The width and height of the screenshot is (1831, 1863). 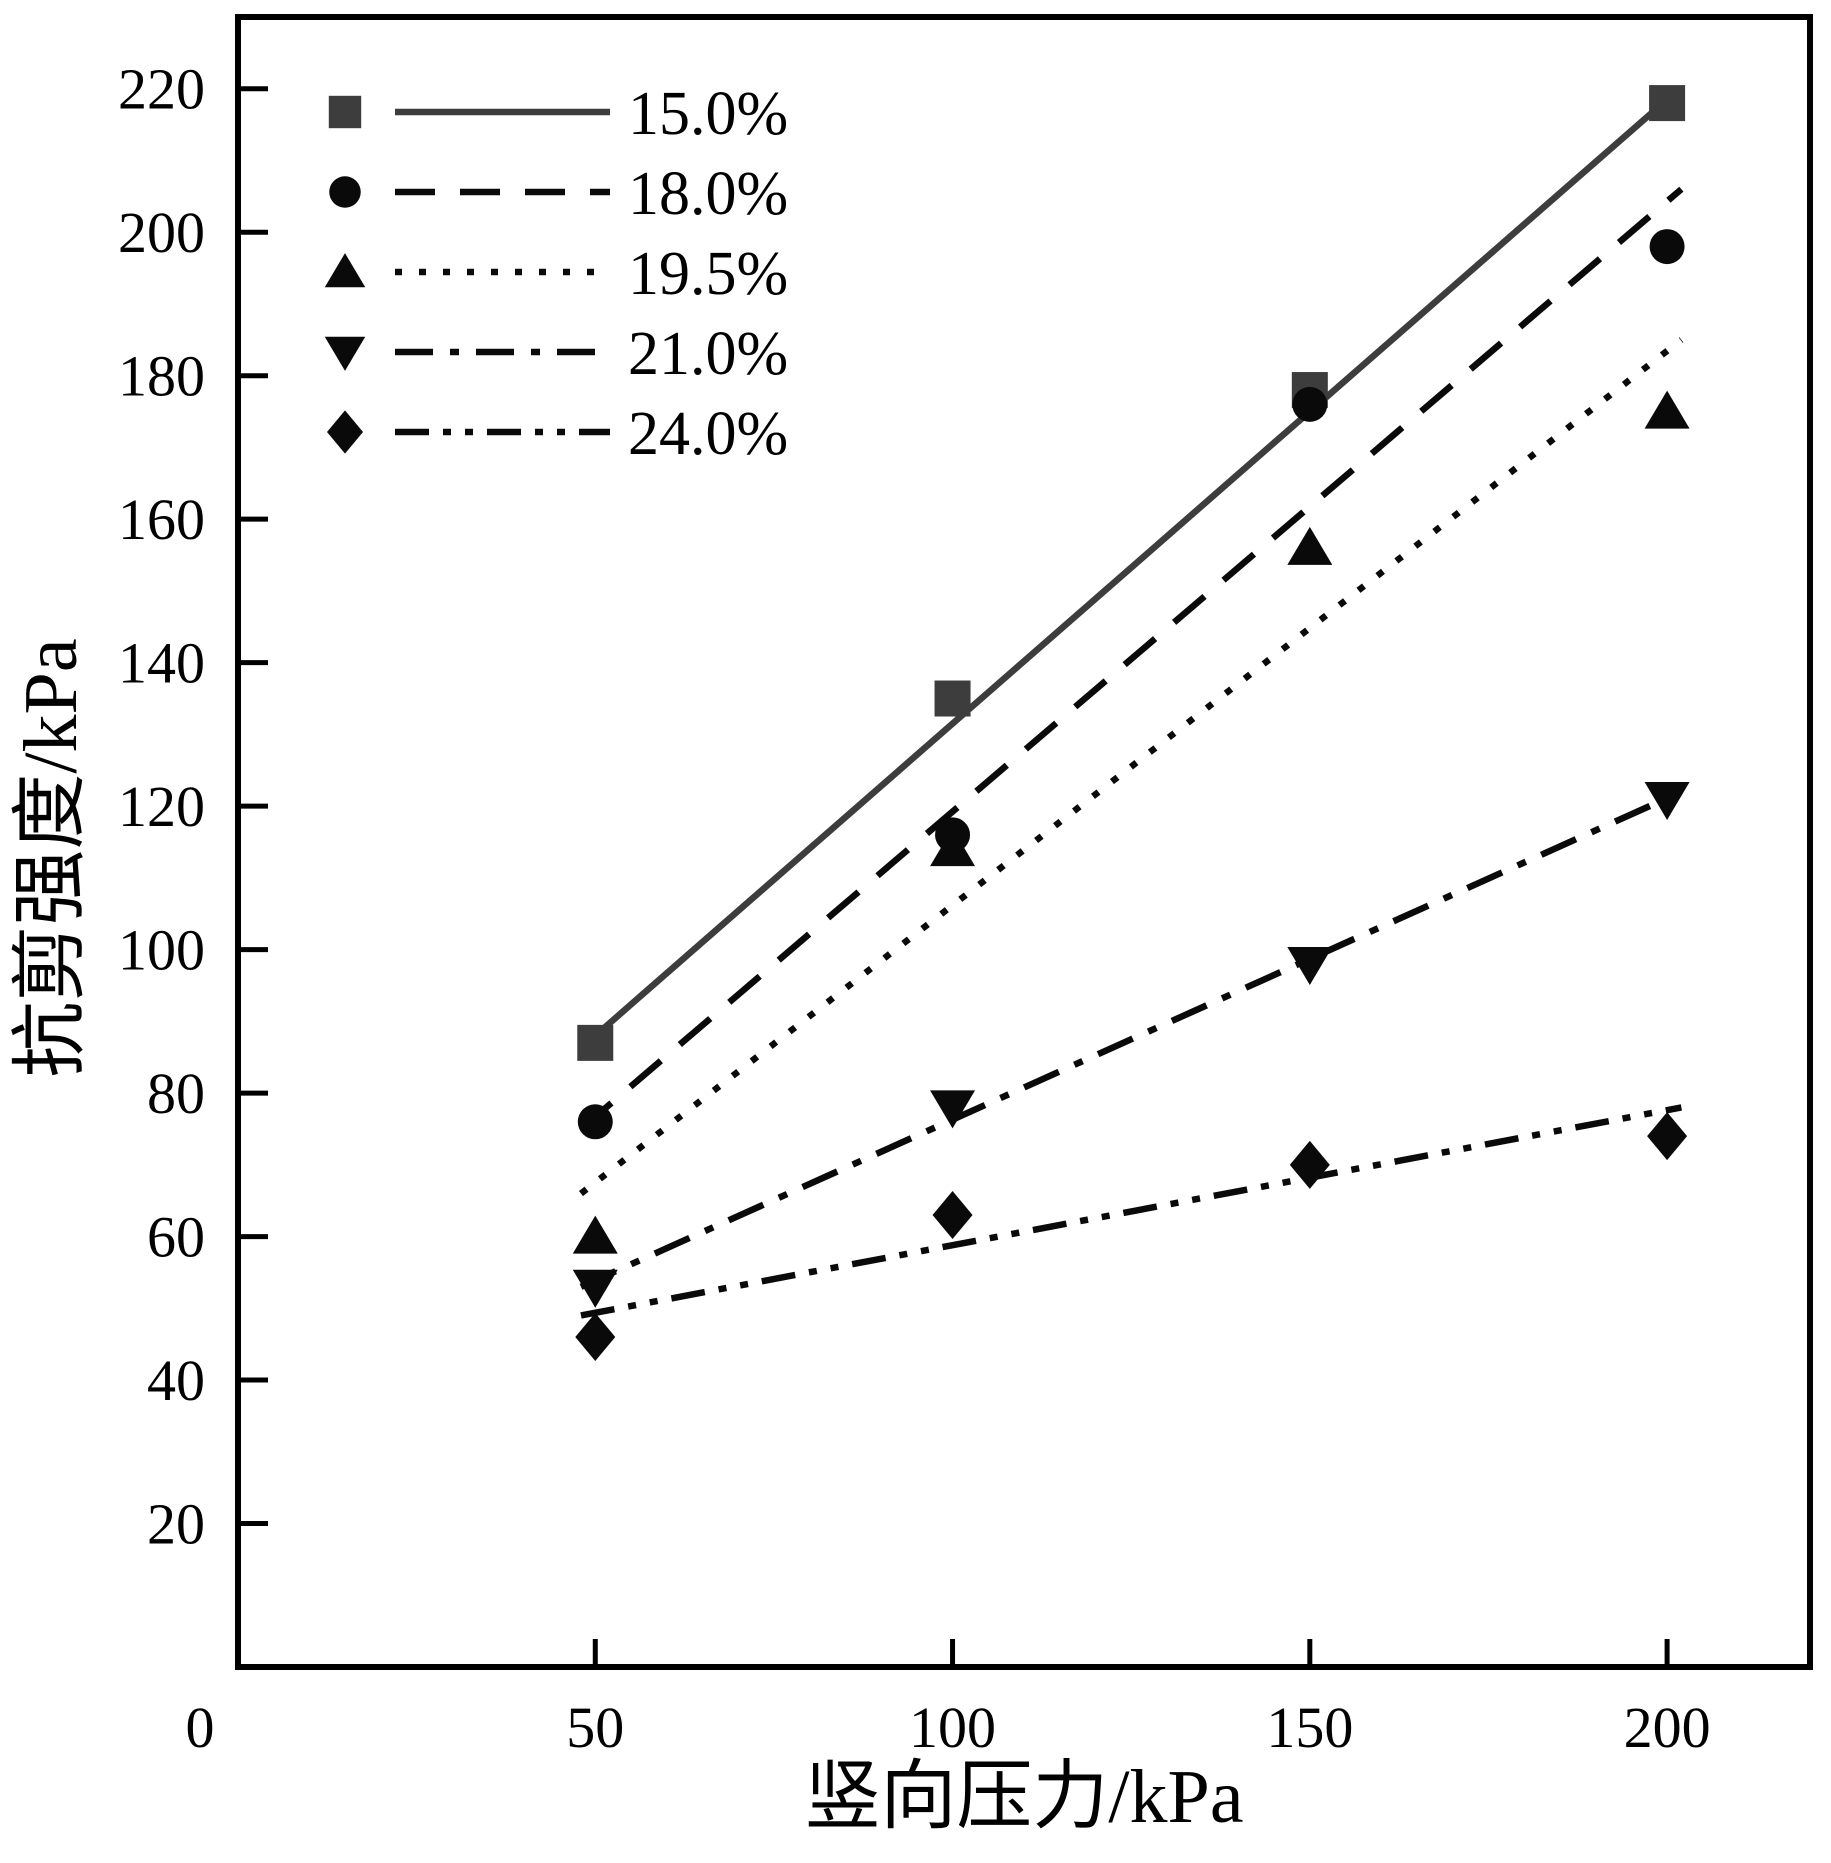 What do you see at coordinates (161, 519) in the screenshot?
I see `y-tick-label-160: 160` at bounding box center [161, 519].